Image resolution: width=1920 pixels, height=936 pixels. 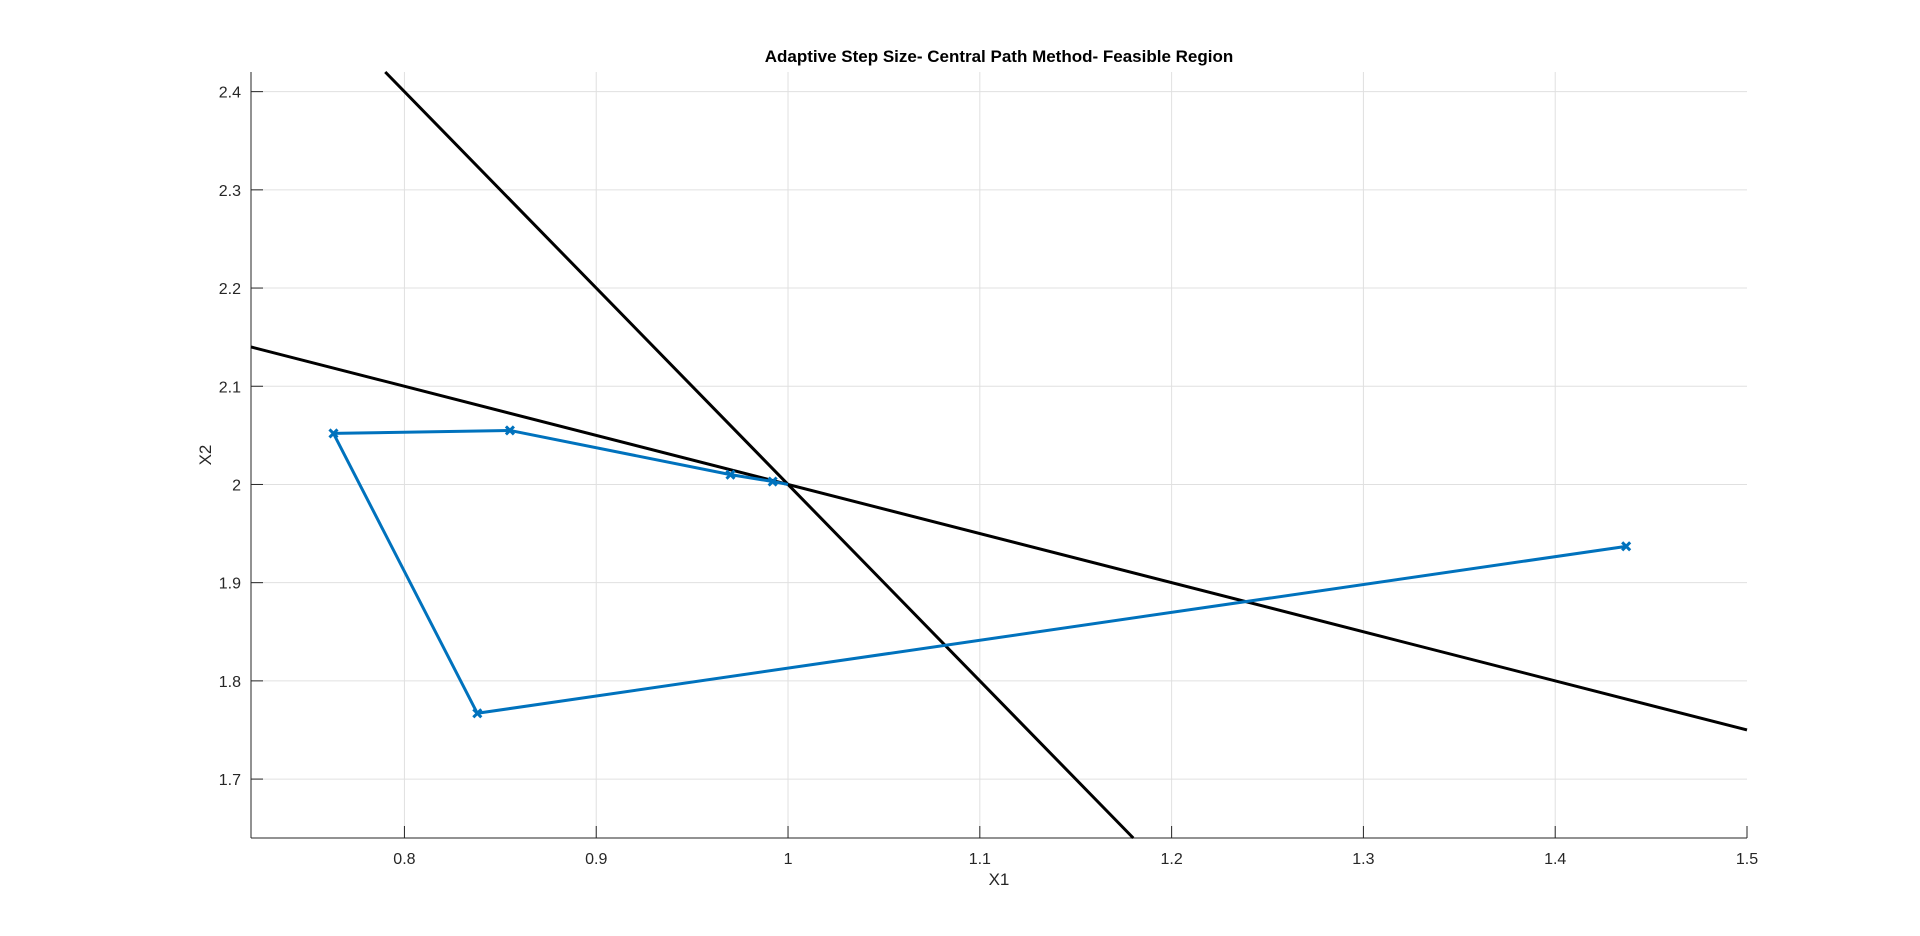 I want to click on x-tick-label: 1, so click(x=788, y=859).